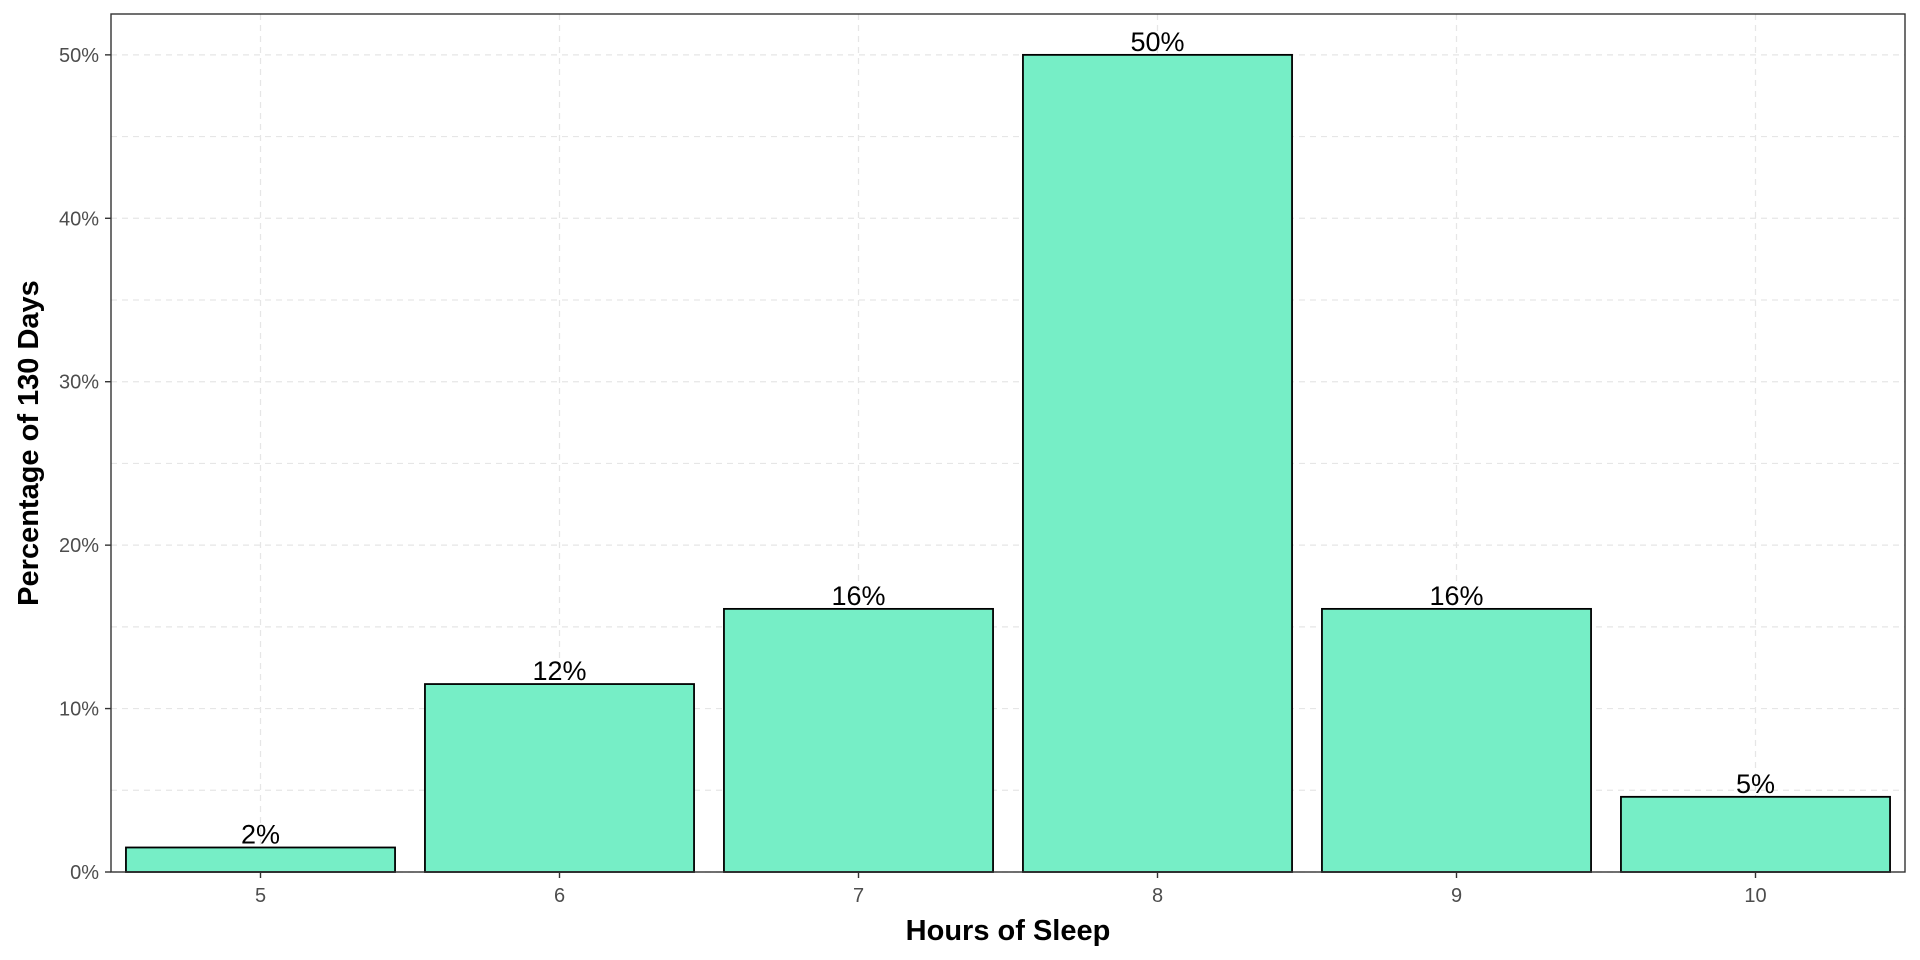 The image size is (1920, 960). I want to click on data-label-7: 16%, so click(858, 596).